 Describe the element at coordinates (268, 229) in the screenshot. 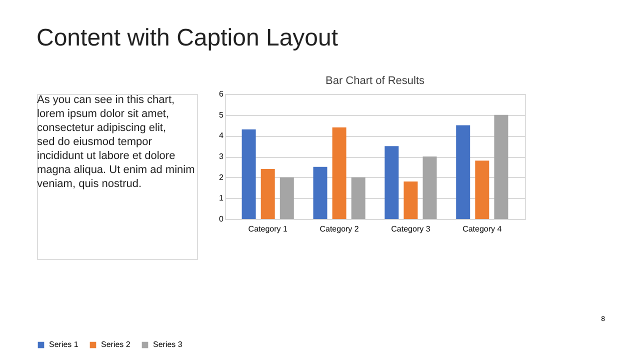

I see `x-tick-label: Category 1` at that location.